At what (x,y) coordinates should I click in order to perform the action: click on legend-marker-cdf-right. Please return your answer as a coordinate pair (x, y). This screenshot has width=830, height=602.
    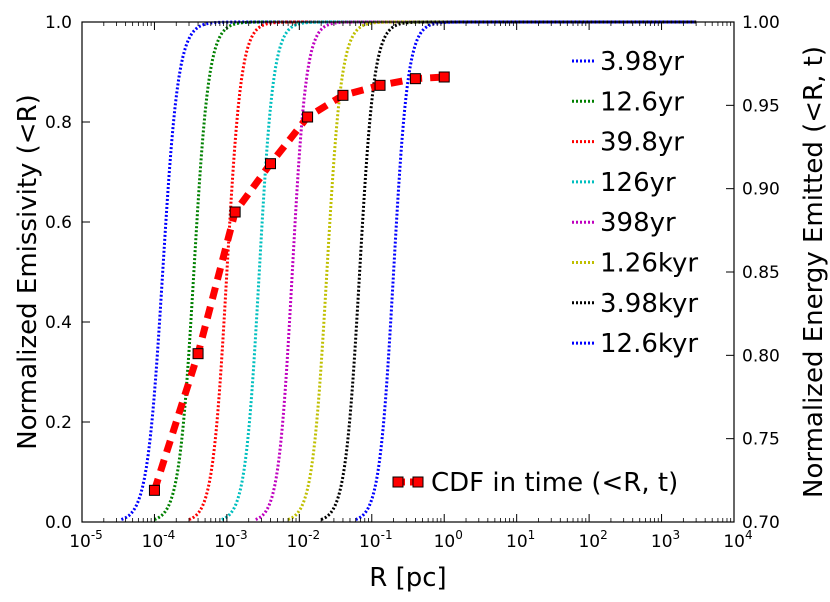
    Looking at the image, I should click on (418, 482).